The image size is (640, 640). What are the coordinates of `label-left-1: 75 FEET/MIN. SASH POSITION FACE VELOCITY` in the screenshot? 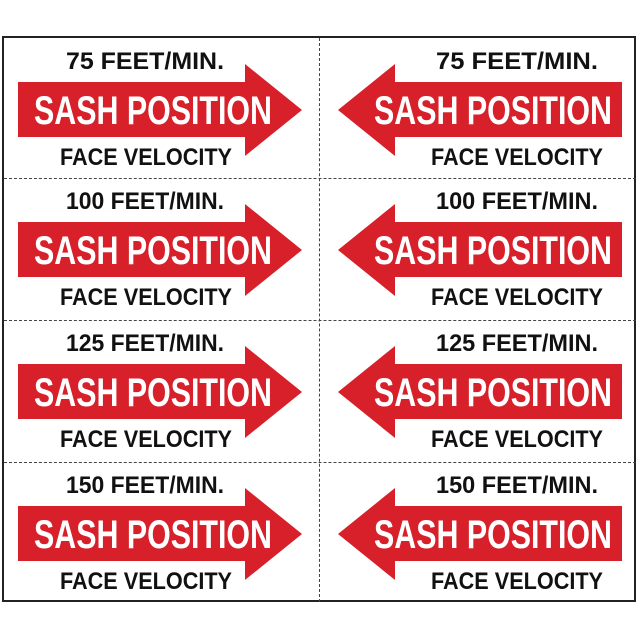 It's located at (479, 109).